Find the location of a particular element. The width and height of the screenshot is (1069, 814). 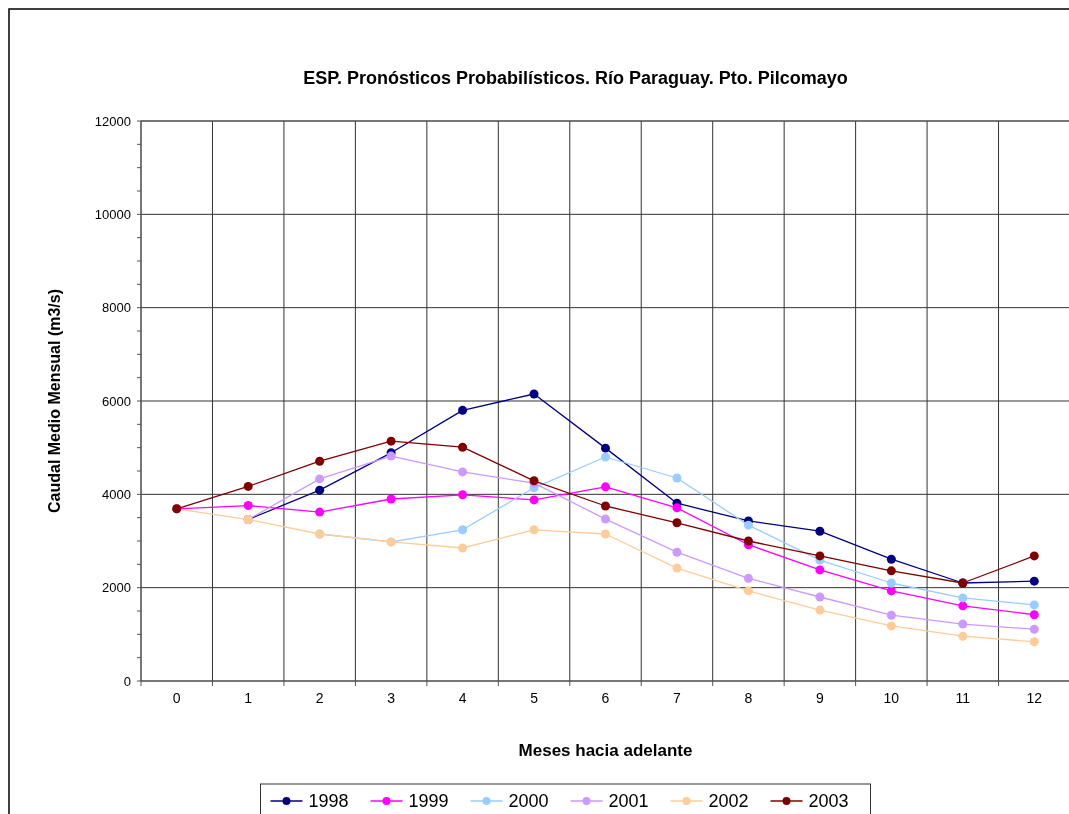

legend-label: 1998 is located at coordinates (328, 801).